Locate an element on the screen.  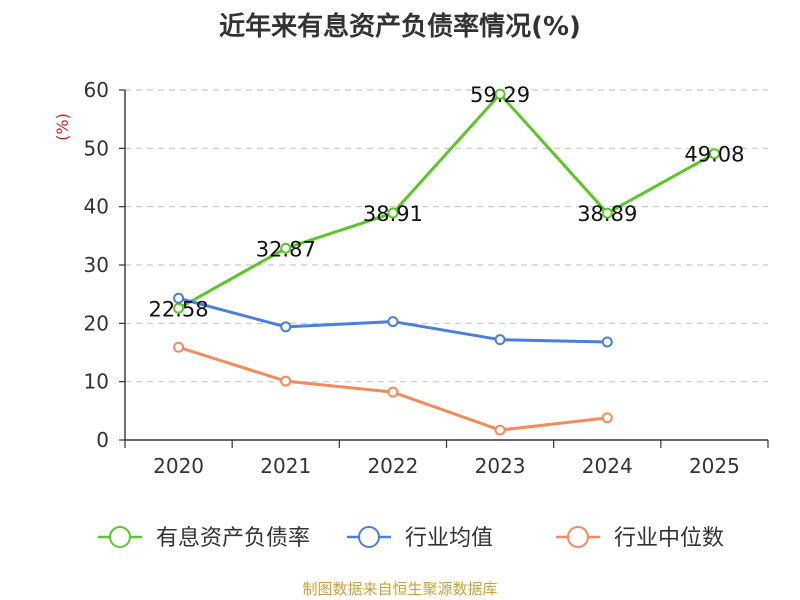
data-label: 38.91 is located at coordinates (393, 214).